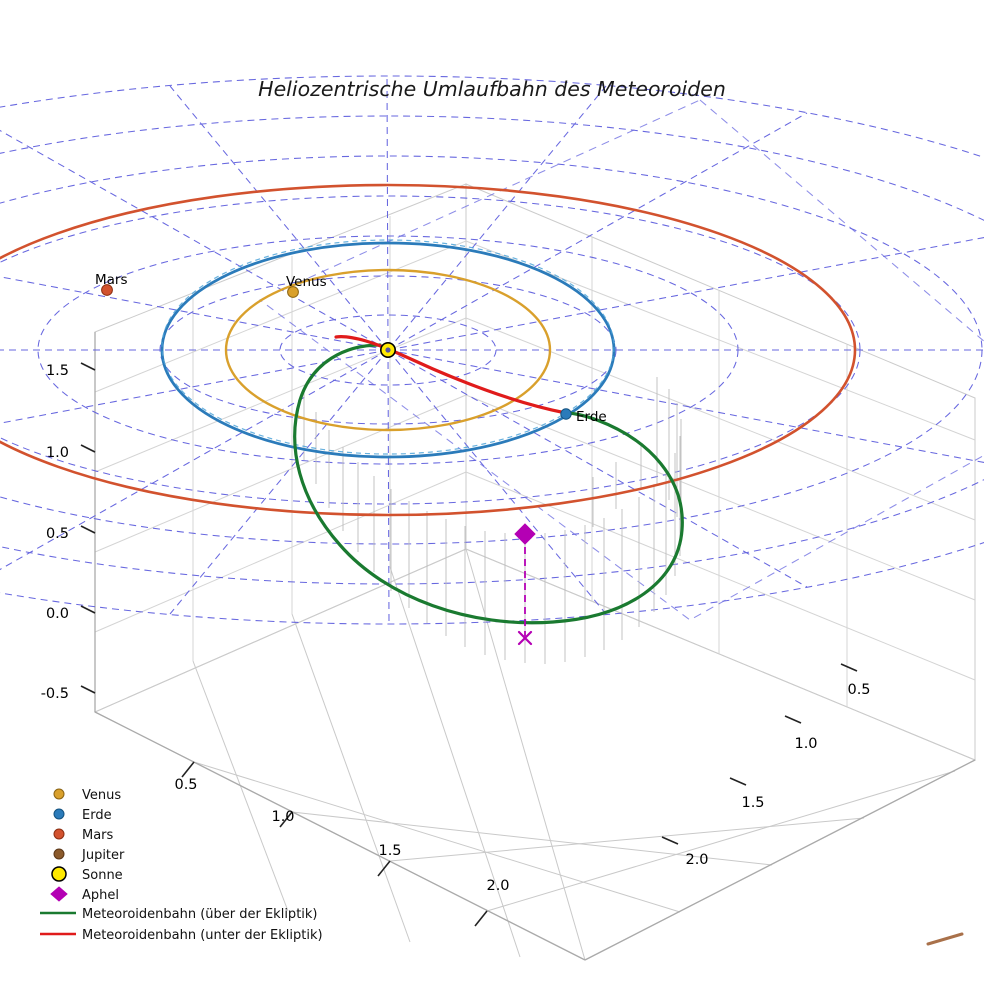 This screenshot has width=984, height=984. Describe the element at coordinates (566, 414) in the screenshot. I see `erde-marker` at that location.